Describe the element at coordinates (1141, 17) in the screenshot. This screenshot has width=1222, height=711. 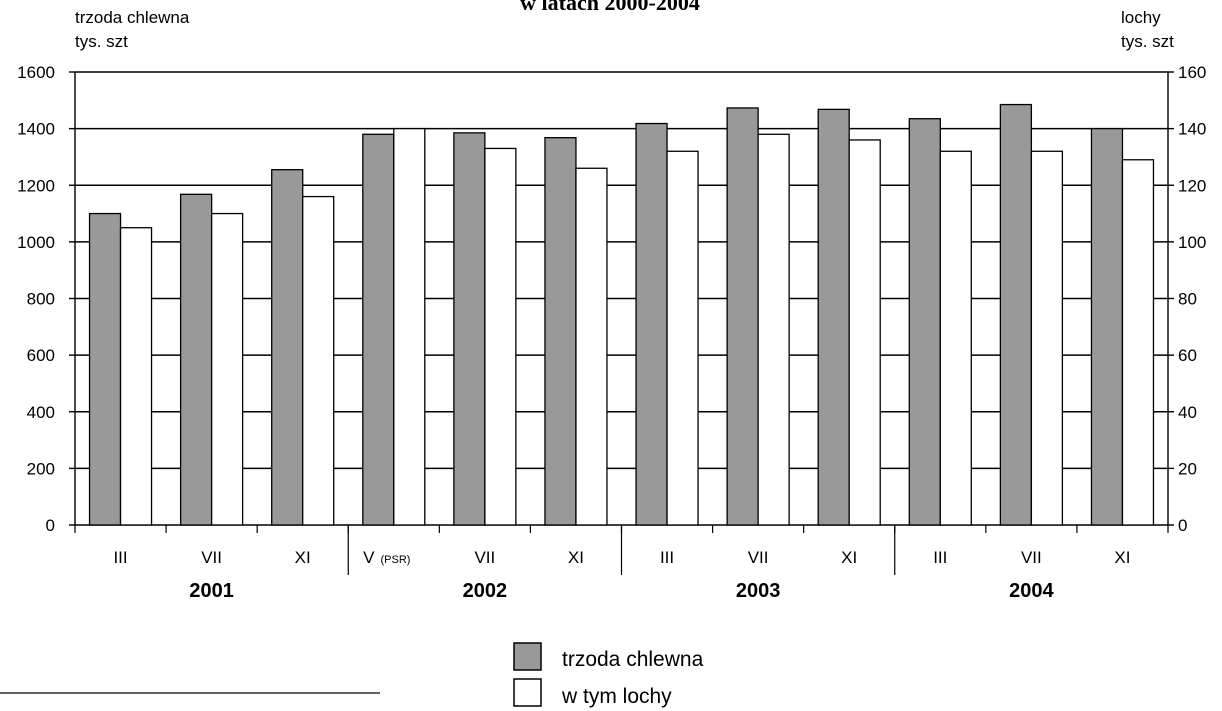
I see `y-right-label-line1: lochy` at that location.